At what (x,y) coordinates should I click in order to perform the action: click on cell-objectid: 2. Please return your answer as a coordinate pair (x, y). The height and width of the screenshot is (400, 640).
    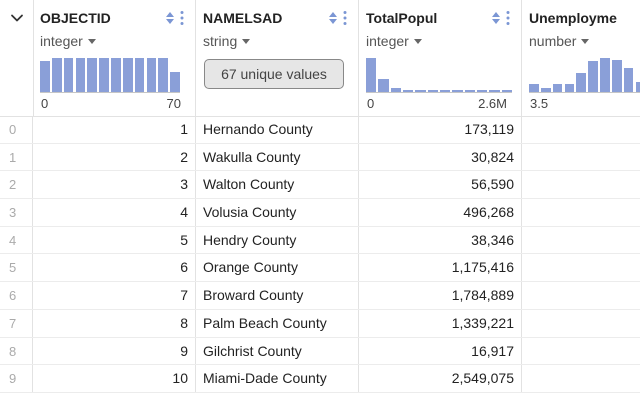
    Looking at the image, I should click on (114, 157).